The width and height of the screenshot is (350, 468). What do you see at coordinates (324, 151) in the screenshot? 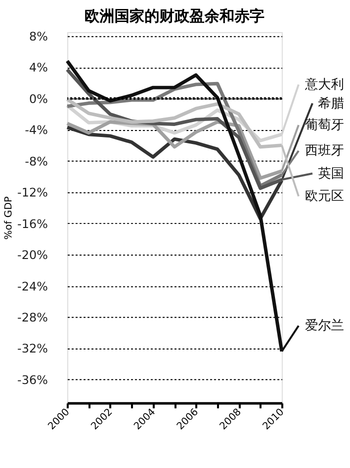
I see `text: 西班牙` at bounding box center [324, 151].